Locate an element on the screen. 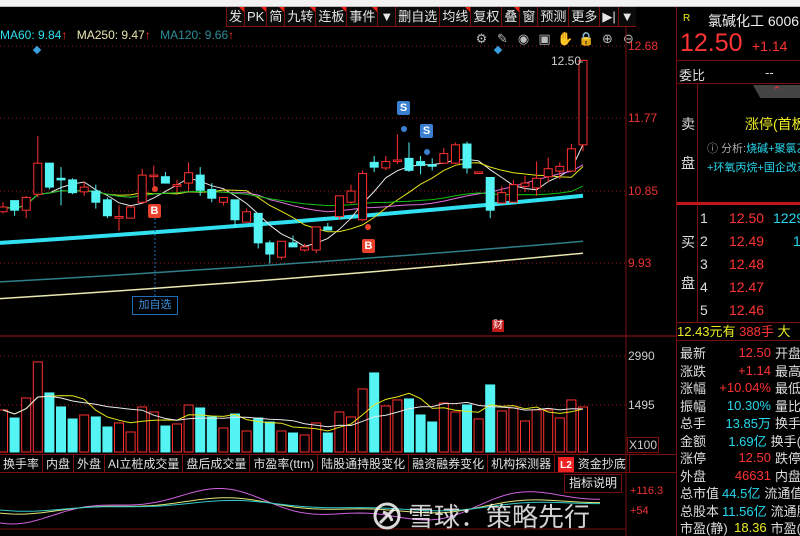  toolbar-button: 叠 is located at coordinates (510, 16).